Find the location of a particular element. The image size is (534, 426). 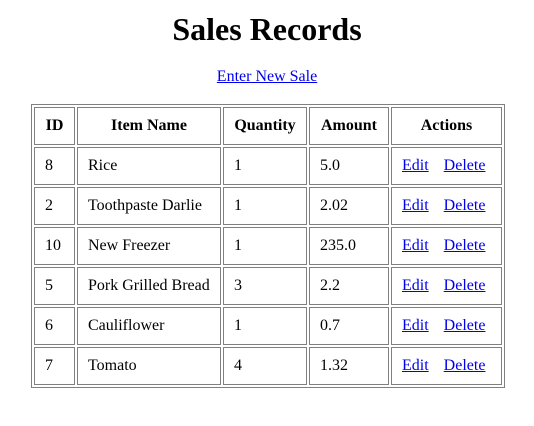

header-actions: Actions is located at coordinates (446, 126).